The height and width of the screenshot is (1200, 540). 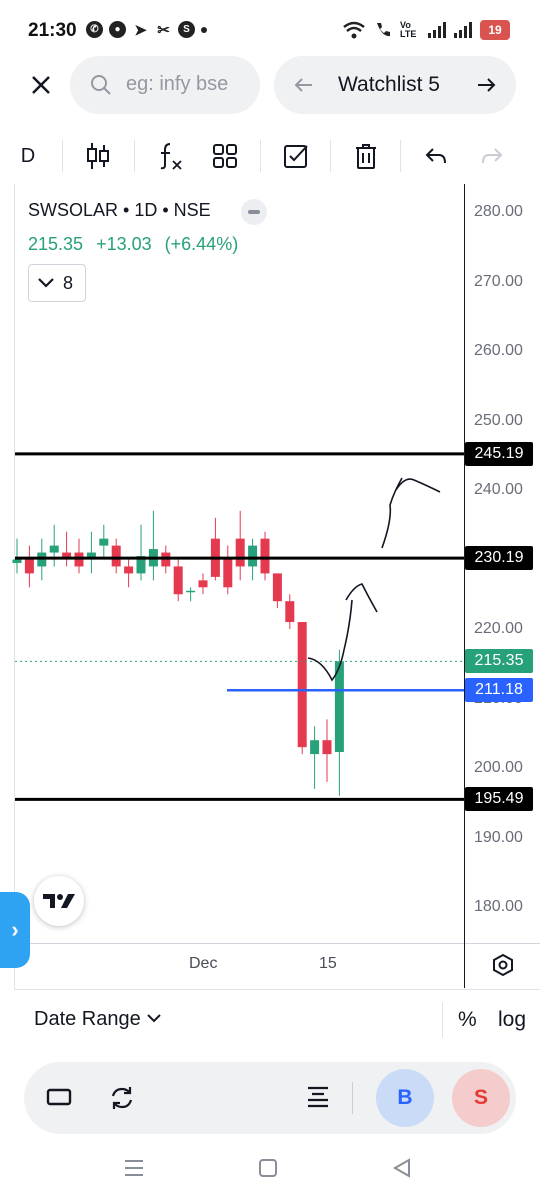 I want to click on price-axis-label: 220.00, so click(x=498, y=628).